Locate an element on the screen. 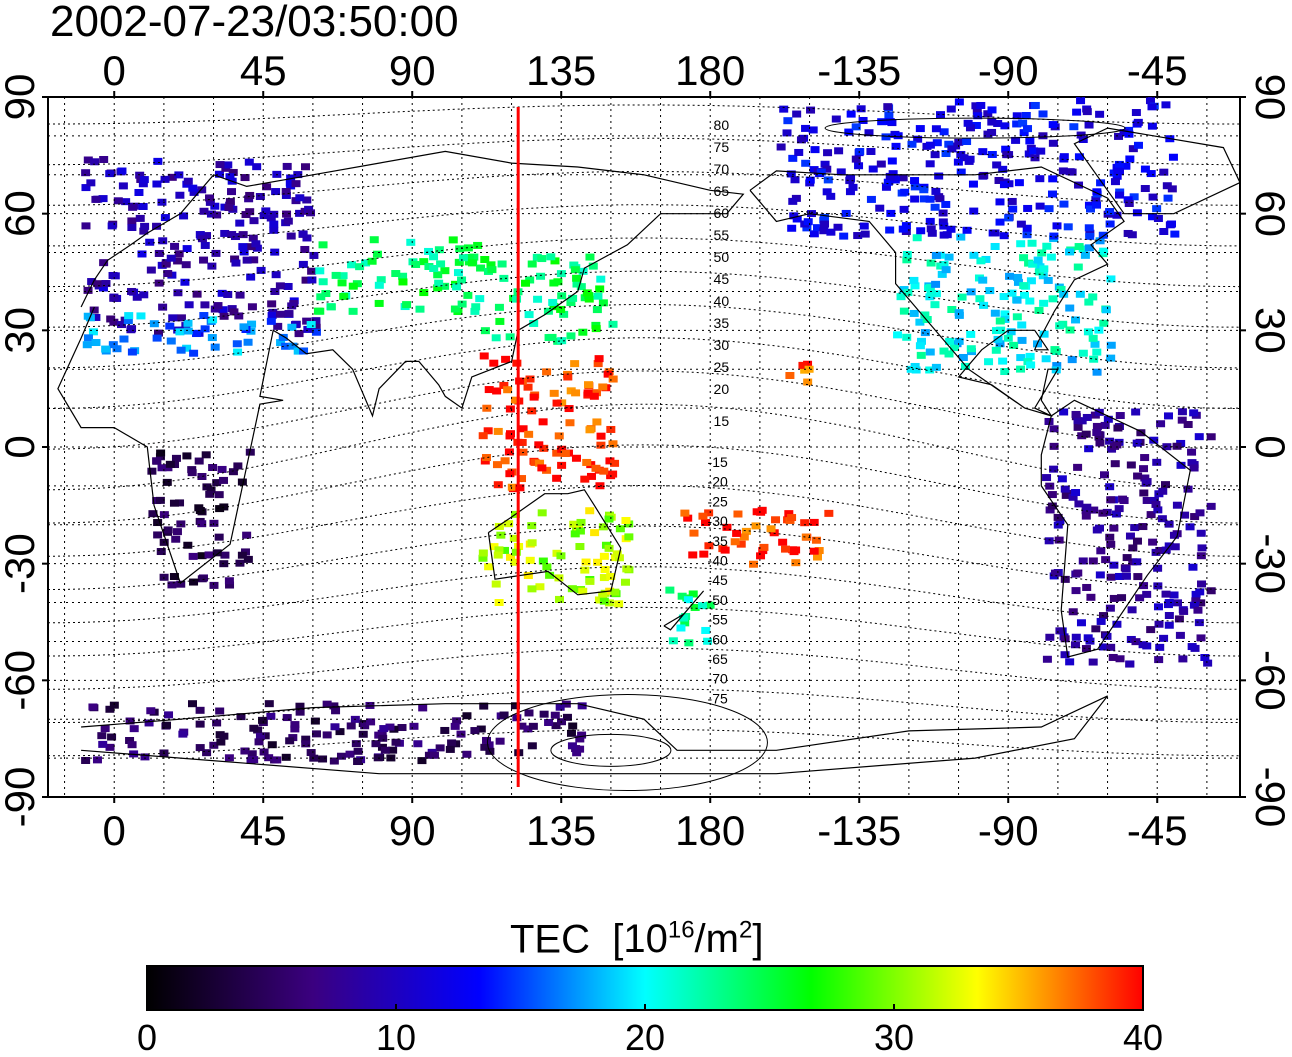 This screenshot has width=1292, height=1057. x-tick-label-bottom: 90 is located at coordinates (412, 830).